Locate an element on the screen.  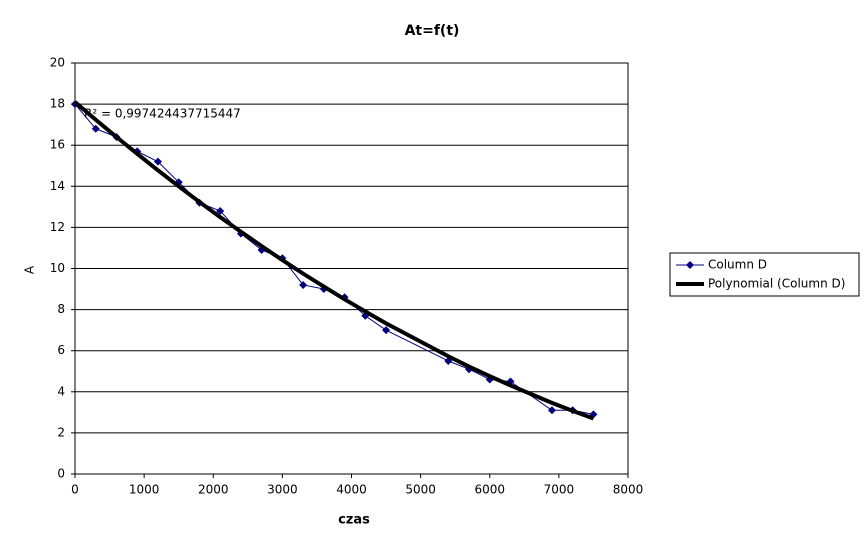
x-tick-label: 4000 is located at coordinates (351, 490).